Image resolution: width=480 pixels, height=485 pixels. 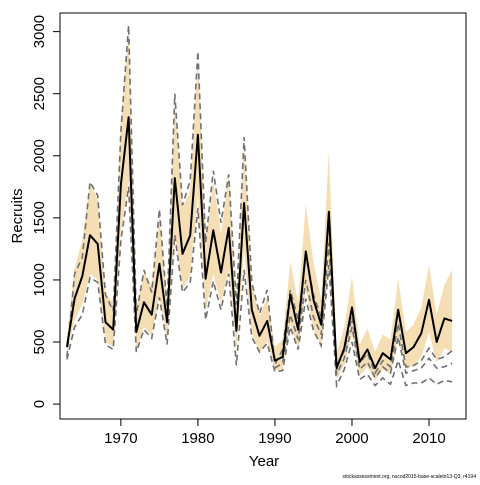 What do you see at coordinates (39, 404) in the screenshot?
I see `y-tick-label: 0` at bounding box center [39, 404].